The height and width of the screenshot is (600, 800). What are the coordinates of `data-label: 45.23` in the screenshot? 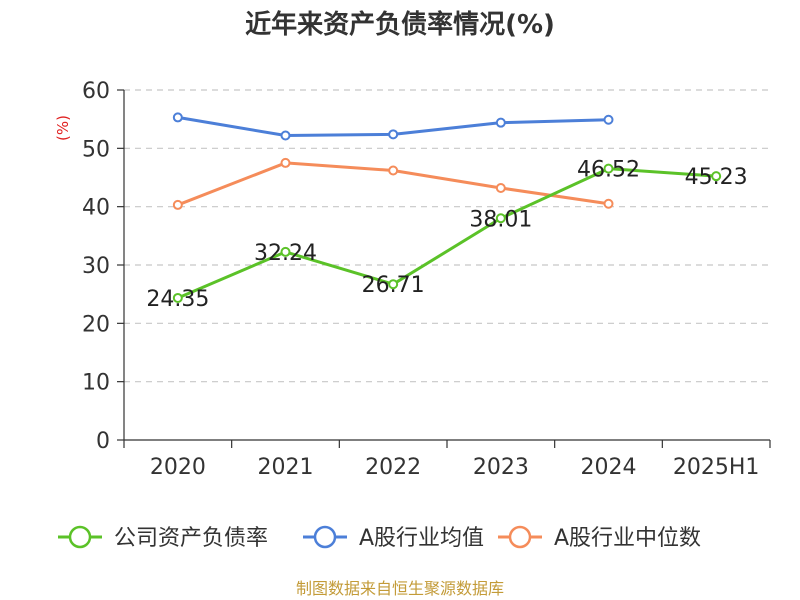 It's located at (716, 177).